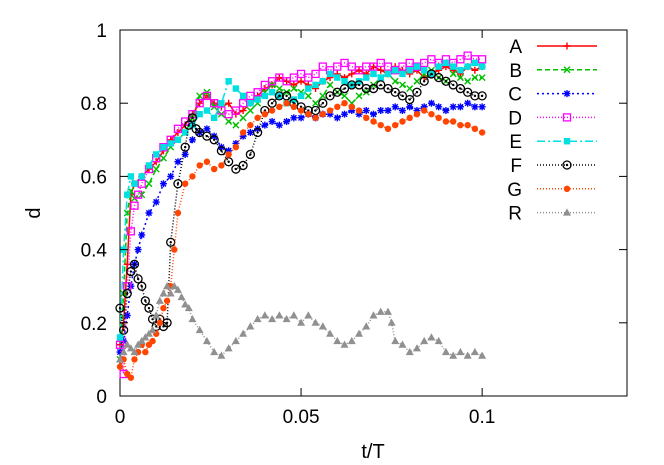 Image resolution: width=664 pixels, height=465 pixels. Describe the element at coordinates (482, 417) in the screenshot. I see `x-tick-label: 0.1` at that location.